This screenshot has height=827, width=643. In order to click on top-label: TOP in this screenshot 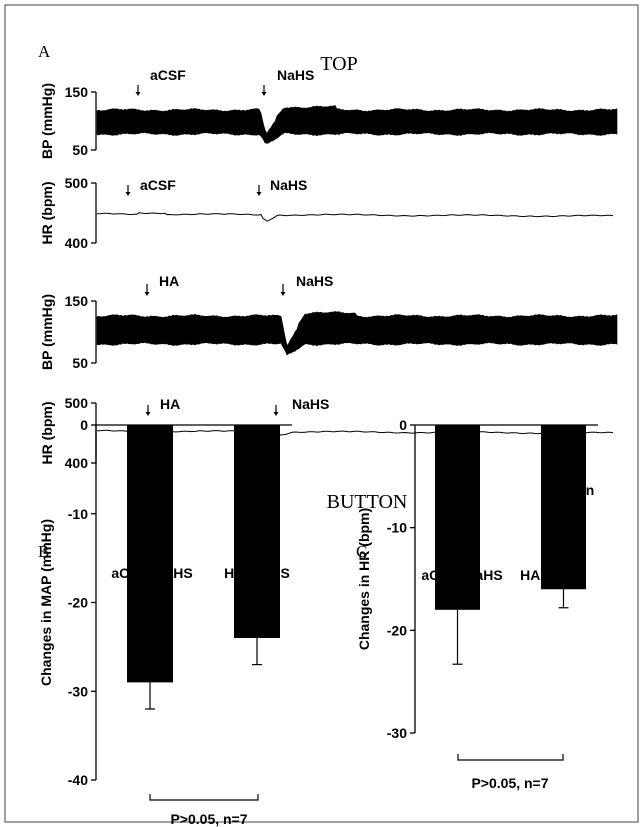, I will do `click(338, 64)`.